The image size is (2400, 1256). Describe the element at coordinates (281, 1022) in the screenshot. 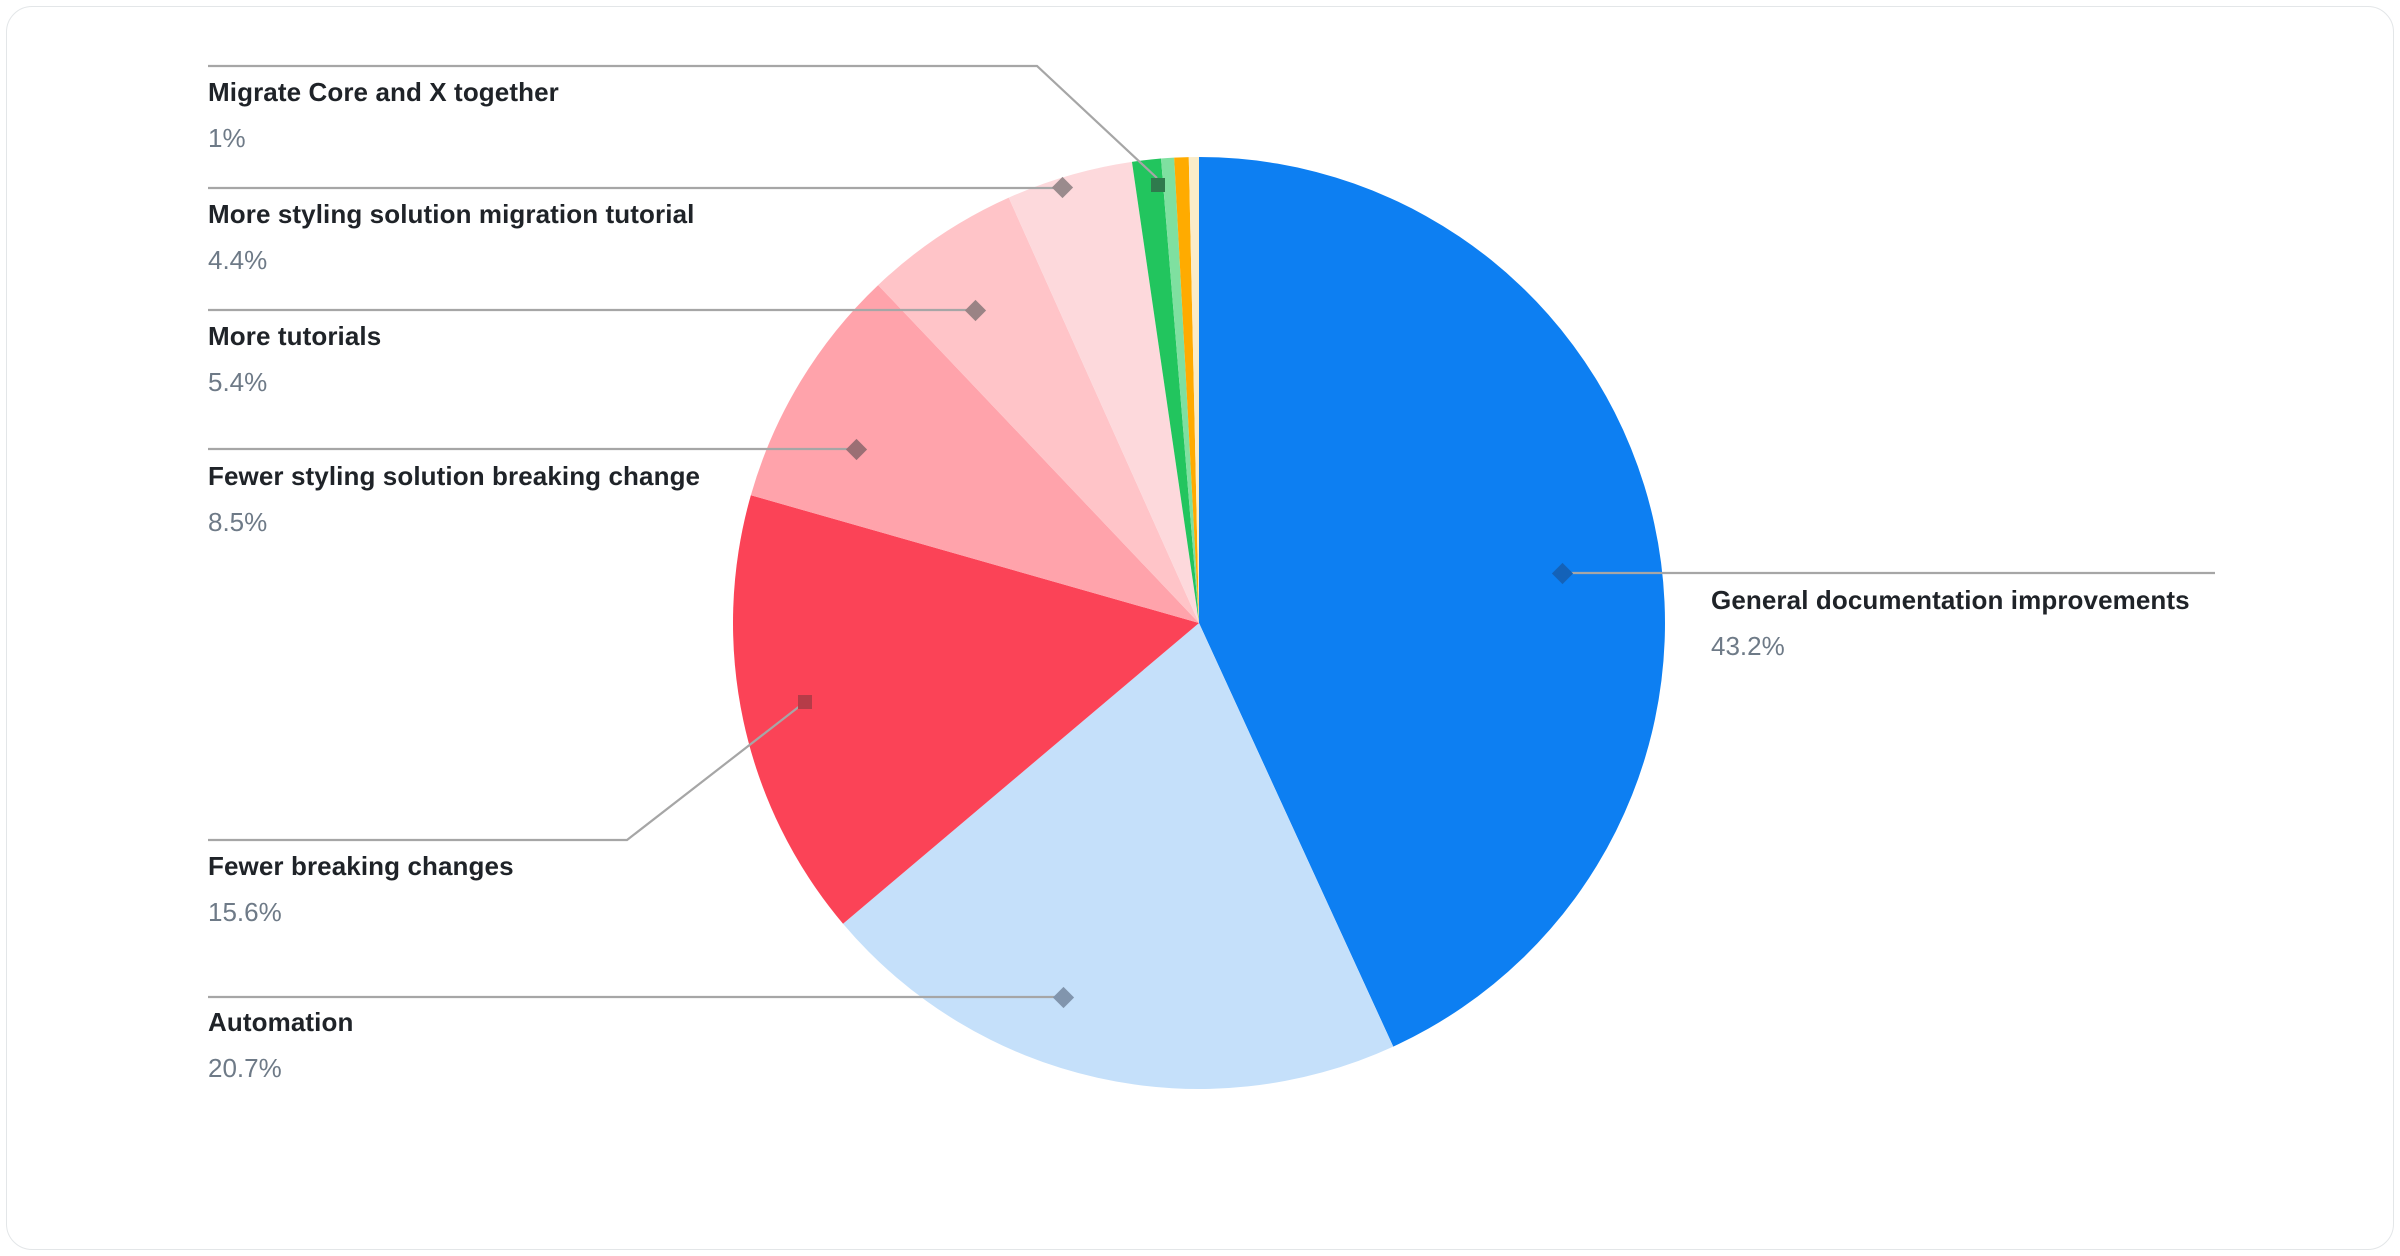

I see `callout-title: Automation` at that location.